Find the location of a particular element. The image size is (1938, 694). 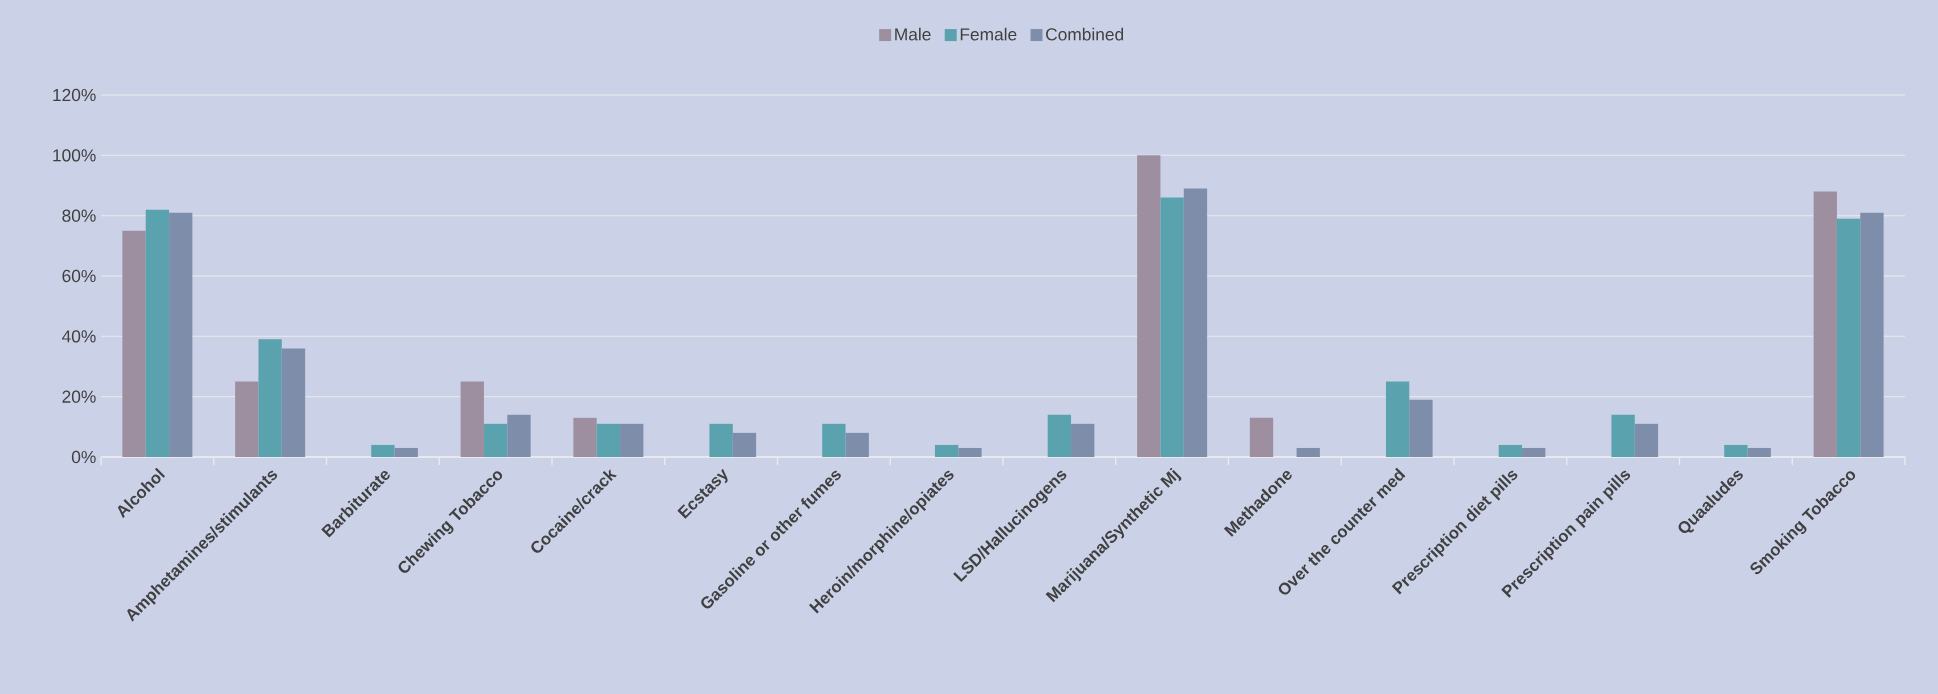

y-tick-label: 40% is located at coordinates (79, 336).